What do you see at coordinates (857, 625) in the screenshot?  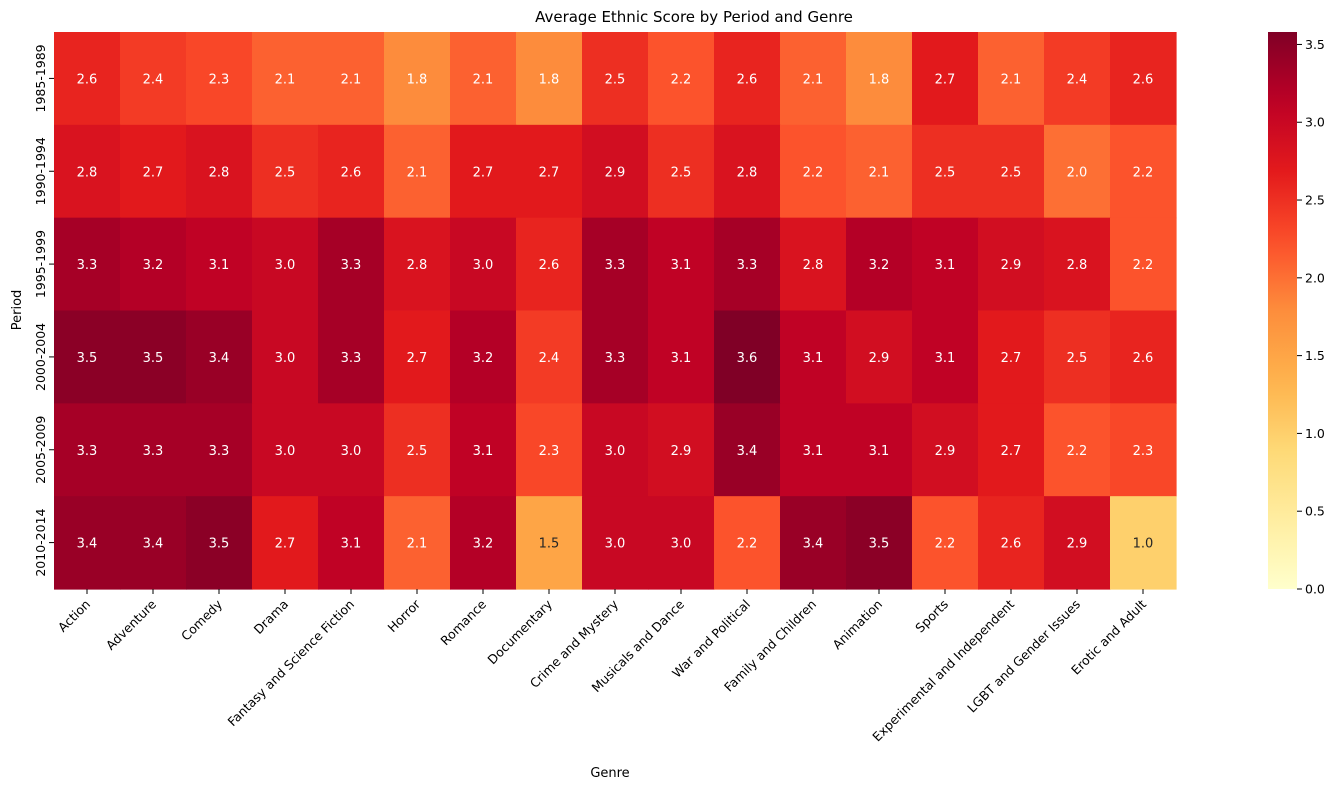 I see `x-tick-label: Animation` at bounding box center [857, 625].